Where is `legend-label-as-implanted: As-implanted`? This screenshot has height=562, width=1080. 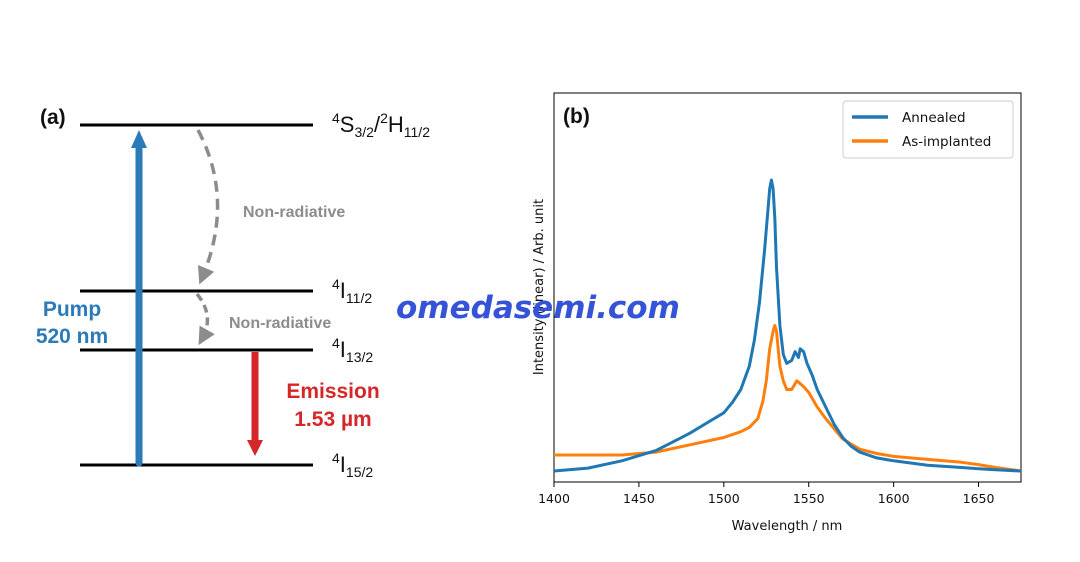 legend-label-as-implanted: As-implanted is located at coordinates (946, 142).